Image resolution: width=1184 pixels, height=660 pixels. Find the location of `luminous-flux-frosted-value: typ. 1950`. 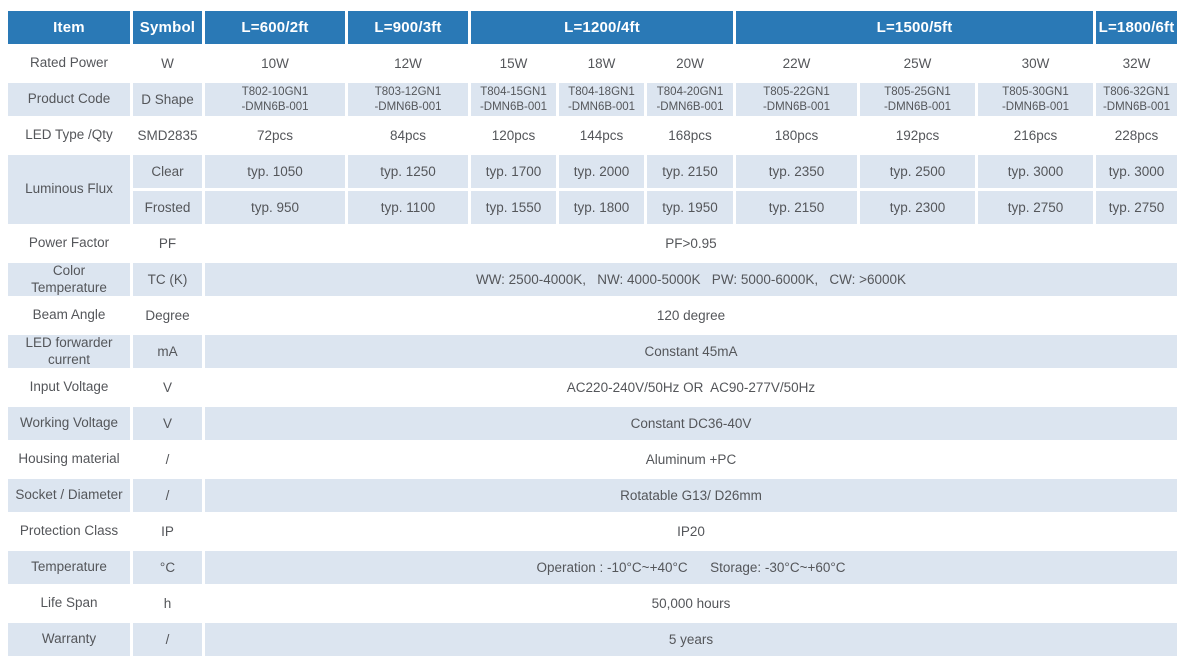

luminous-flux-frosted-value: typ. 1950 is located at coordinates (690, 207).